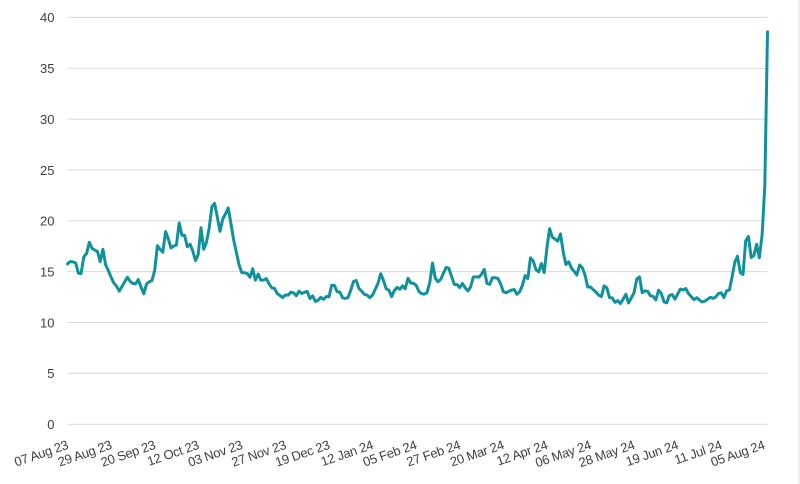 The width and height of the screenshot is (800, 484). Describe the element at coordinates (47, 119) in the screenshot. I see `svg-text: 30` at that location.